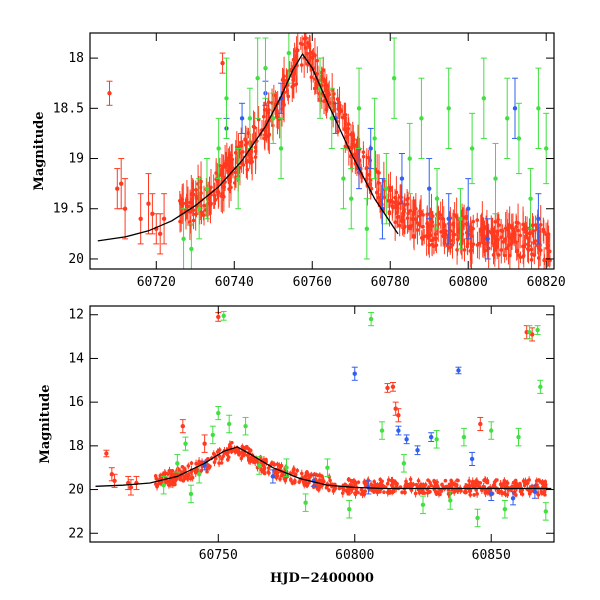 The image size is (600, 600). Describe the element at coordinates (76, 358) in the screenshot. I see `bottom-ytick-label: 14` at that location.